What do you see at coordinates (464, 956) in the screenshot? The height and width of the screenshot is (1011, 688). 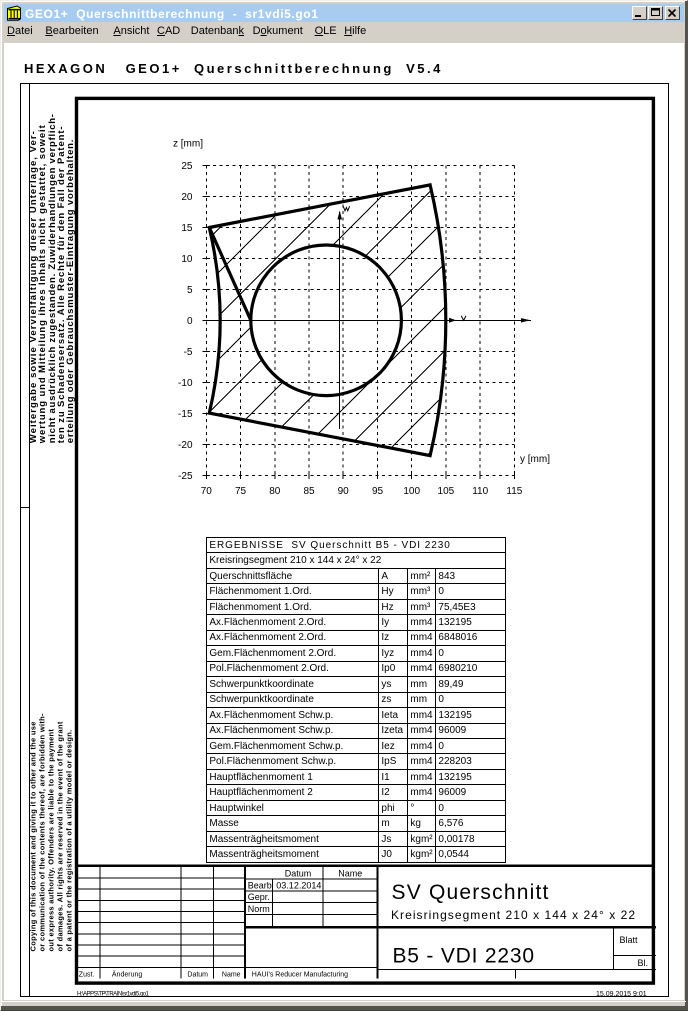 I see `svg-text: B5 - VDI 2230` at bounding box center [464, 956].